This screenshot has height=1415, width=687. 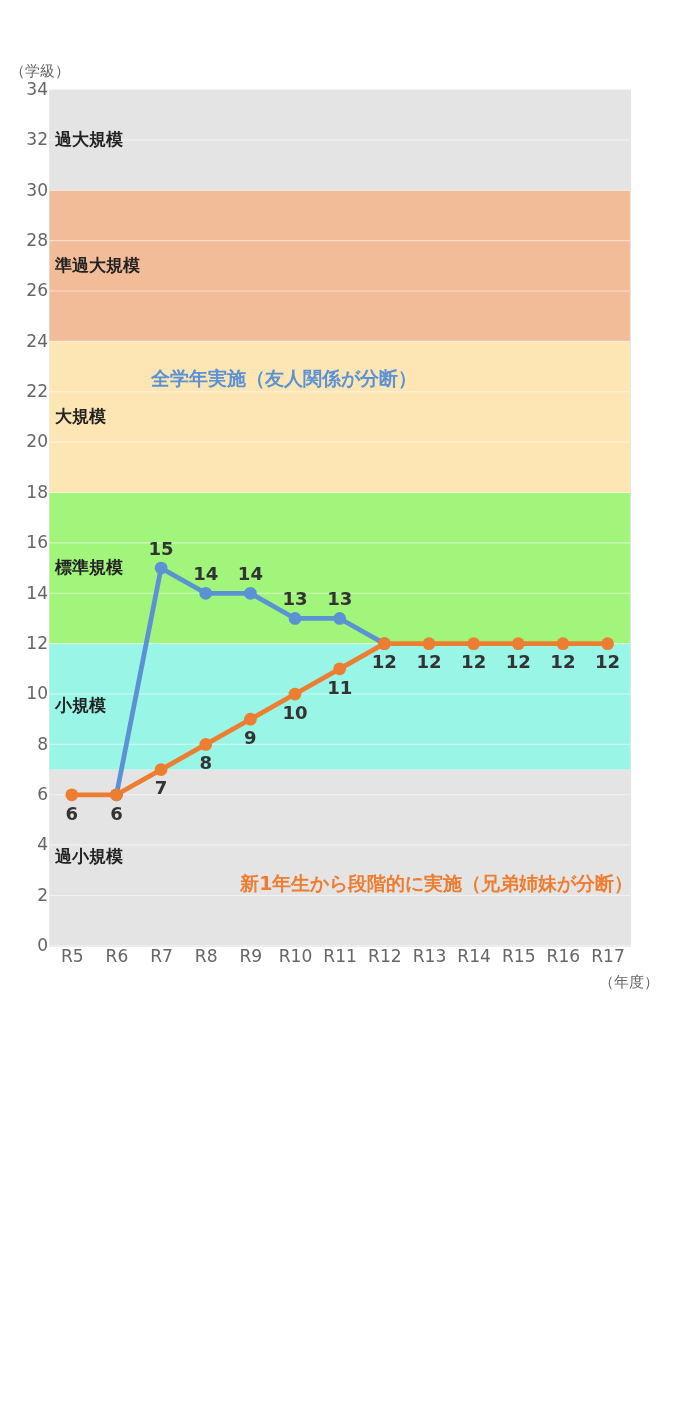 What do you see at coordinates (97, 264) in the screenshot?
I see `band-label: 準過大規模` at bounding box center [97, 264].